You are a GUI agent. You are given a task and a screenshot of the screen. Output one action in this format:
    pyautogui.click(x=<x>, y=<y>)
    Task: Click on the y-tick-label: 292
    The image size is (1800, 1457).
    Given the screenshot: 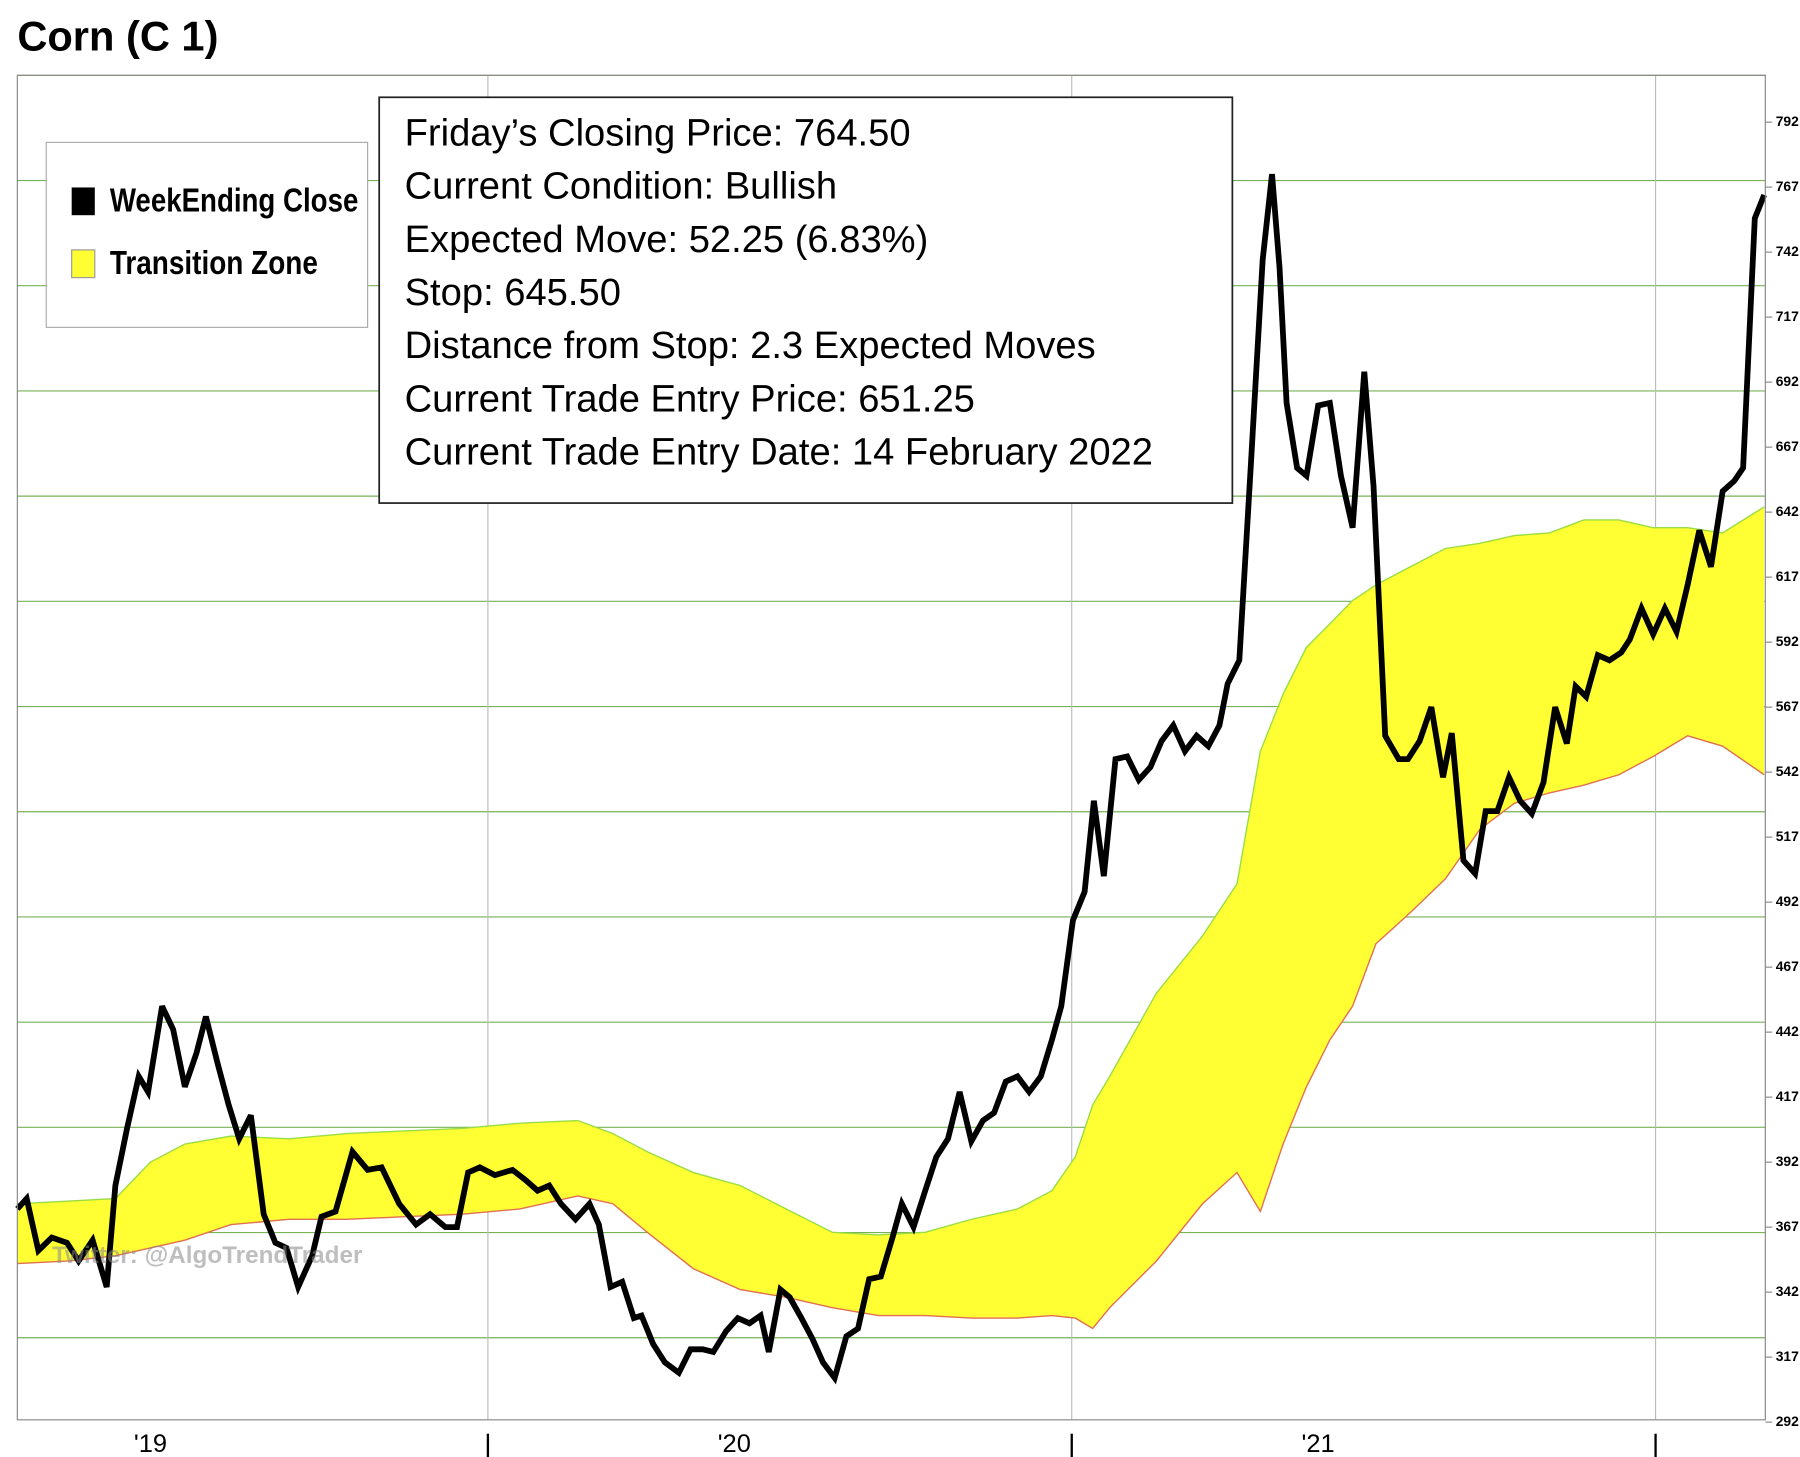 What is the action you would take?
    pyautogui.click(x=1787, y=1421)
    